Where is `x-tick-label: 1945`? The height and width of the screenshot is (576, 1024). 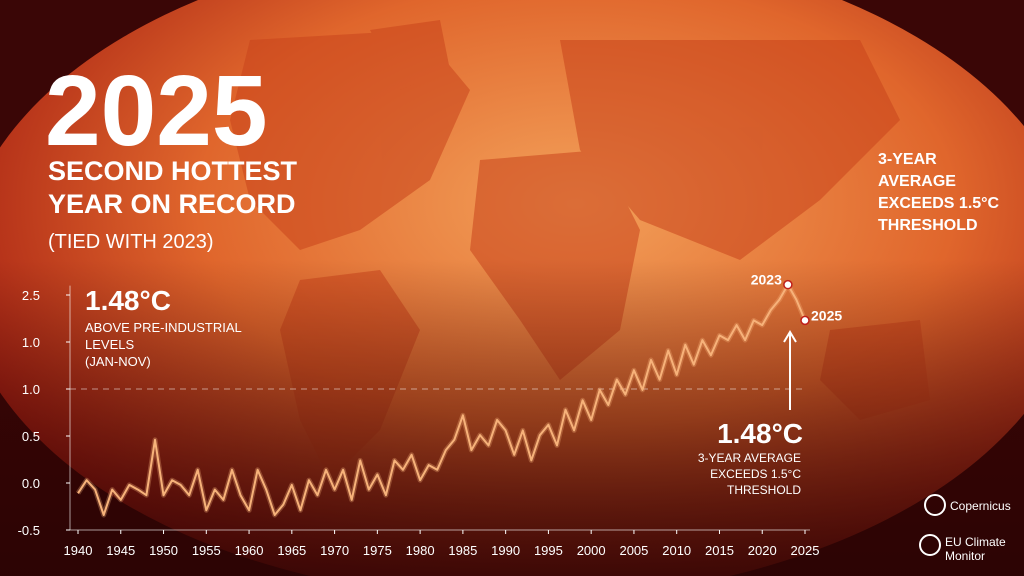 x-tick-label: 1945 is located at coordinates (120, 550).